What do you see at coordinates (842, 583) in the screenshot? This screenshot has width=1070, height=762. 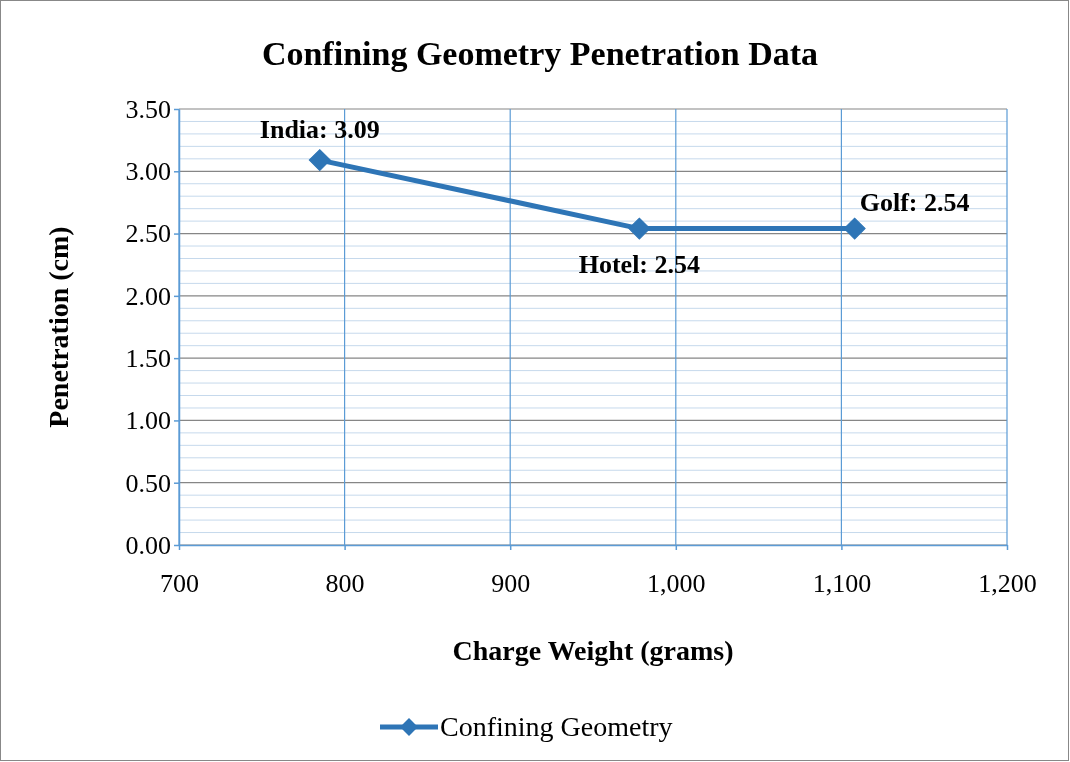 I see `x-tick-label: 1,100` at bounding box center [842, 583].